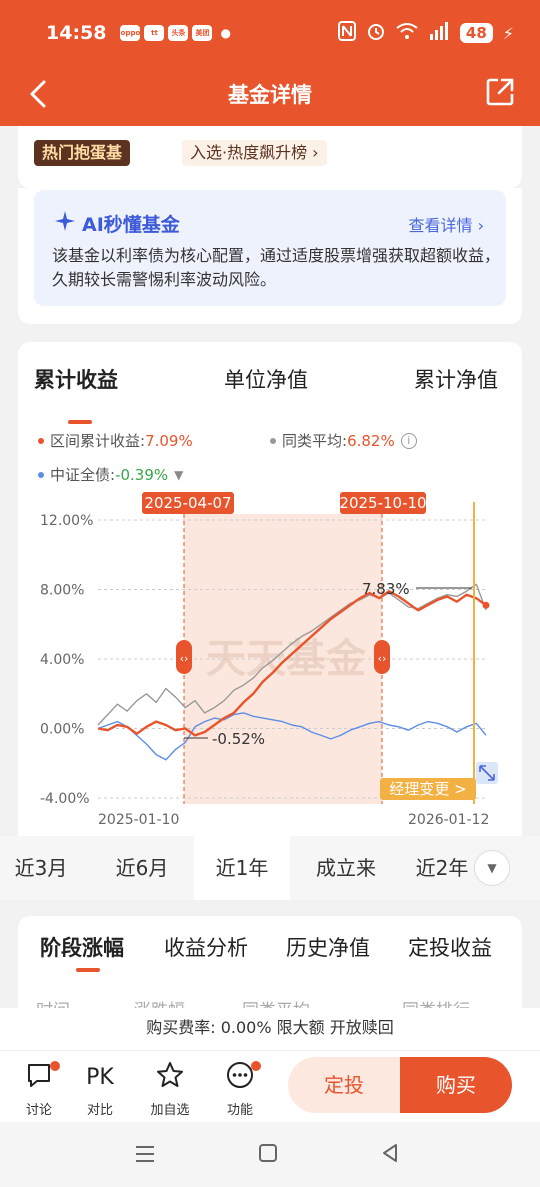 Image resolution: width=540 pixels, height=1187 pixels. Describe the element at coordinates (268, 1155) in the screenshot. I see `home-icon` at that location.